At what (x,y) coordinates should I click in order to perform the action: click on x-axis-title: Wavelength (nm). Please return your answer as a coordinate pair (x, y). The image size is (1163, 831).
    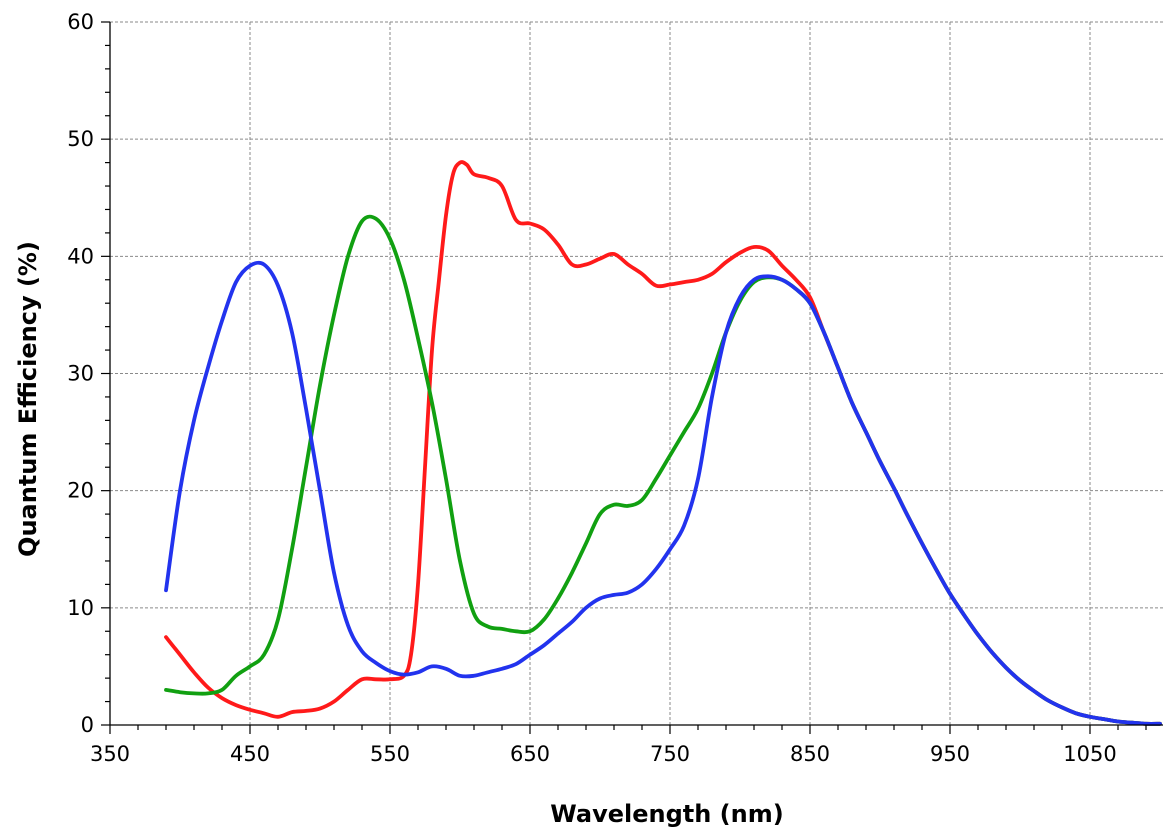
    Looking at the image, I should click on (666, 814).